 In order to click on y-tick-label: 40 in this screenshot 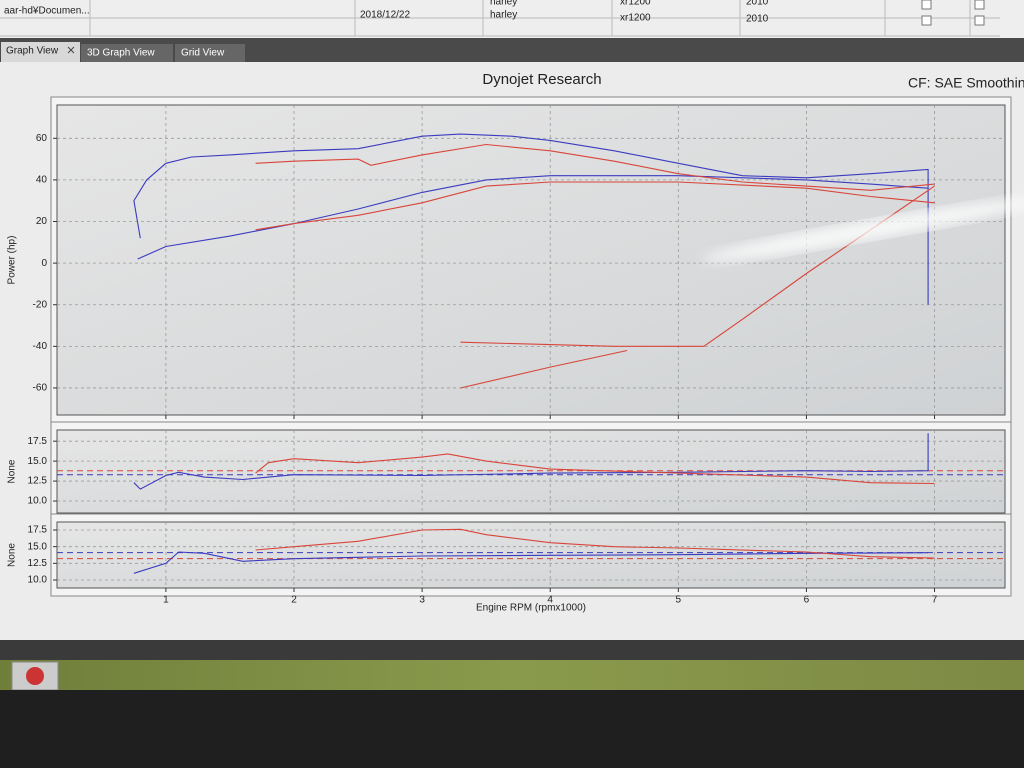, I will do `click(42, 180)`.